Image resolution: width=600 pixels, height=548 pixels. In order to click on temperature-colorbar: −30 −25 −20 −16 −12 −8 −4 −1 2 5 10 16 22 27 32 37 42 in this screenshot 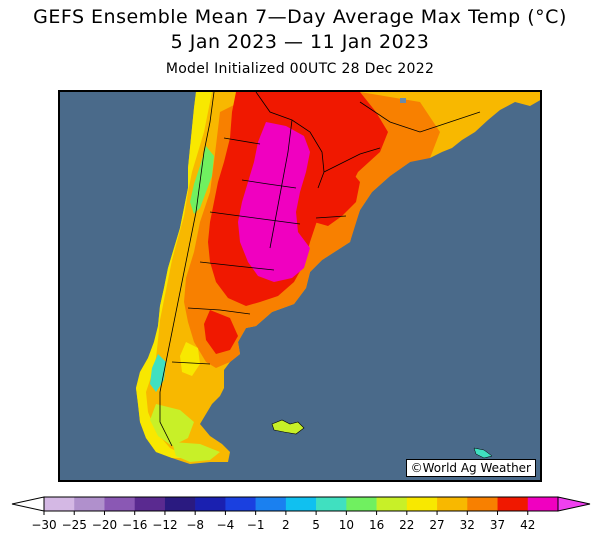, I will do `click(301, 514)`.